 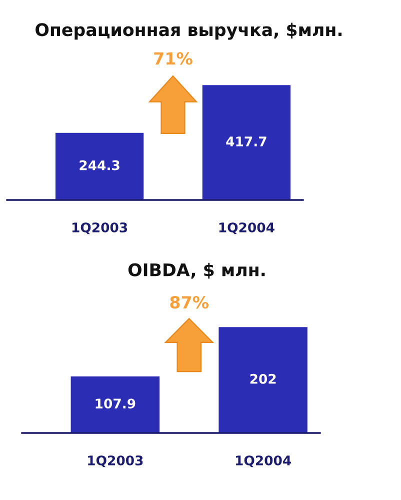 I want to click on data-label: 244.3, so click(x=100, y=165).